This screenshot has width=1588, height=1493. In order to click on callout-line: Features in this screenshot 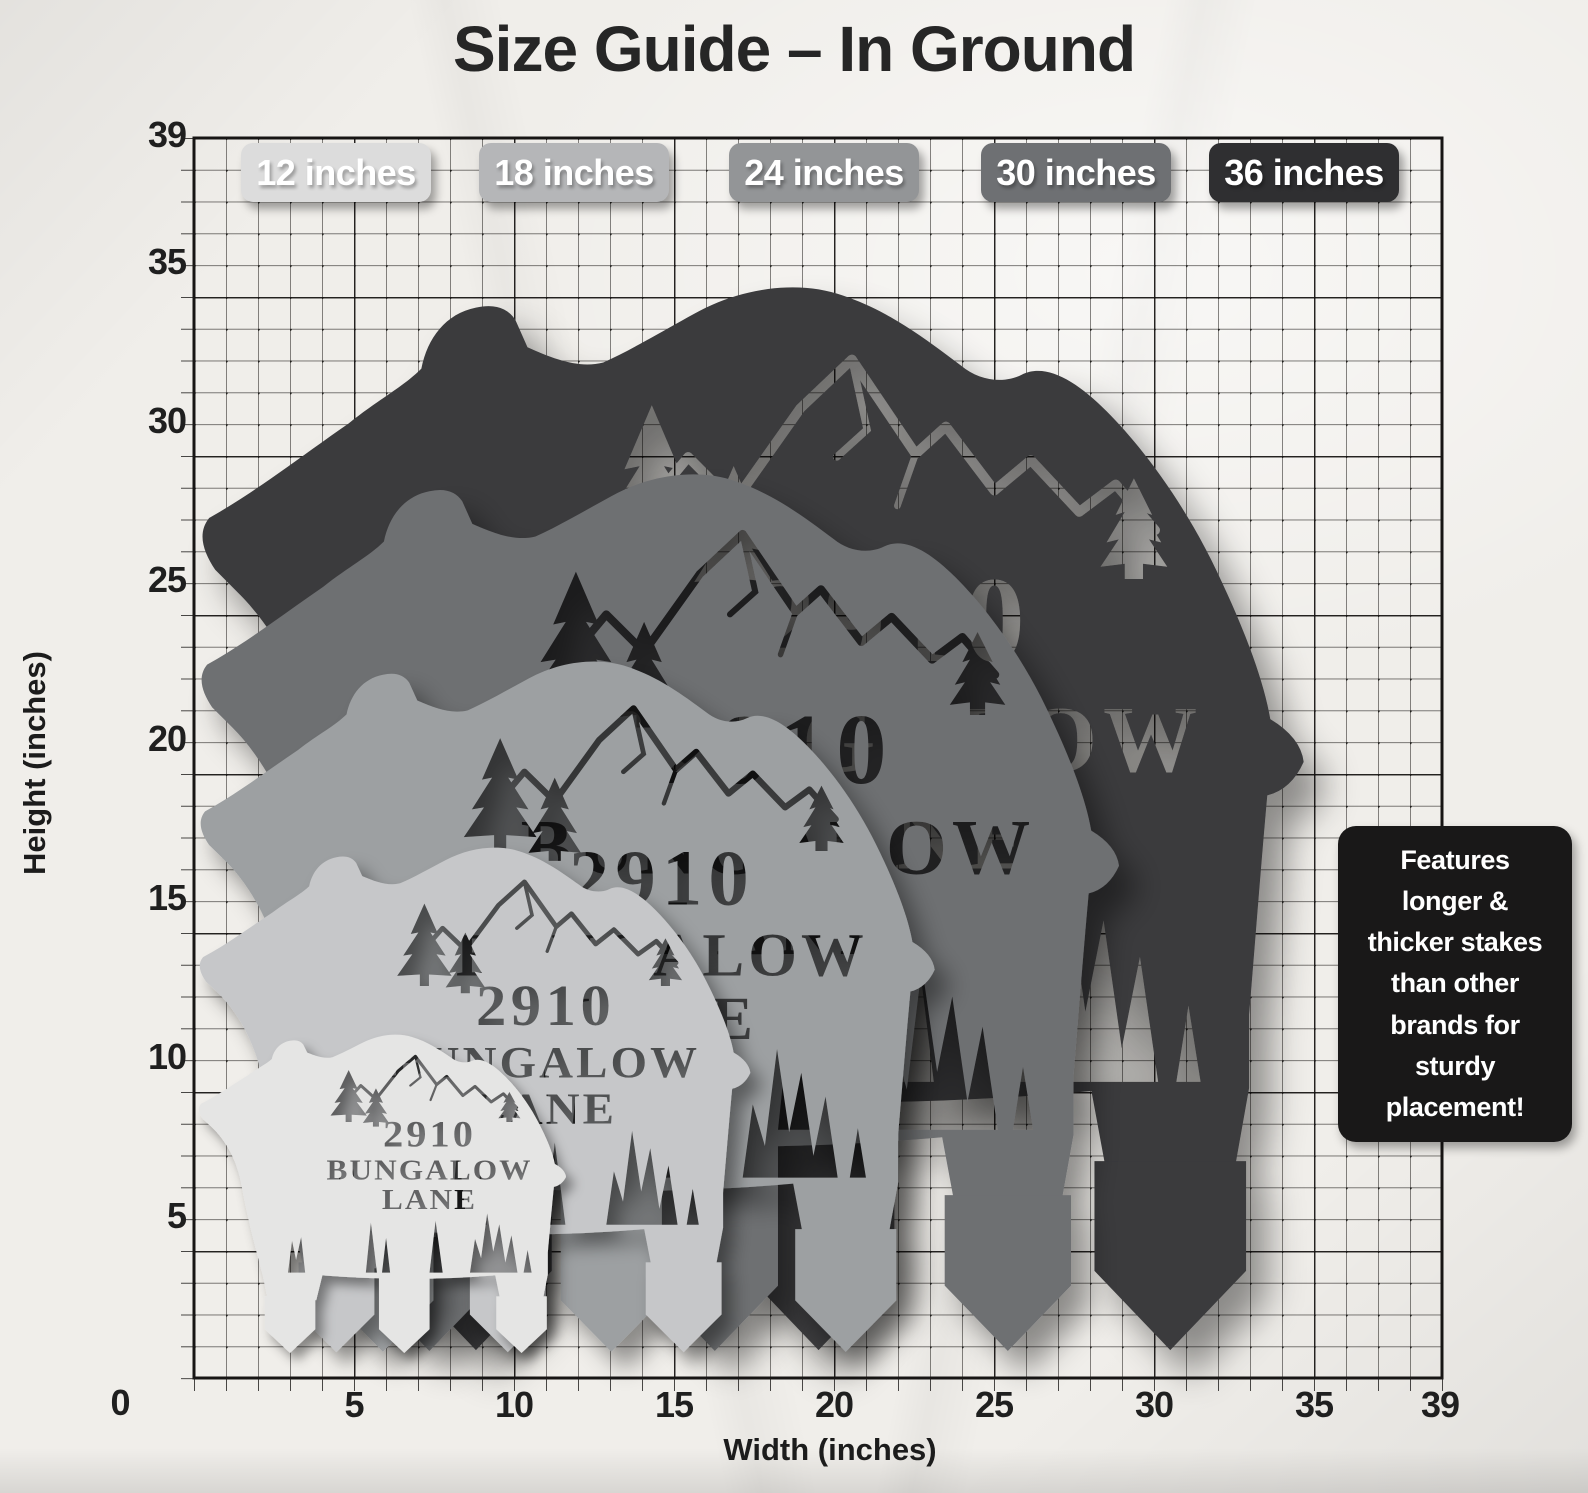, I will do `click(1455, 860)`.